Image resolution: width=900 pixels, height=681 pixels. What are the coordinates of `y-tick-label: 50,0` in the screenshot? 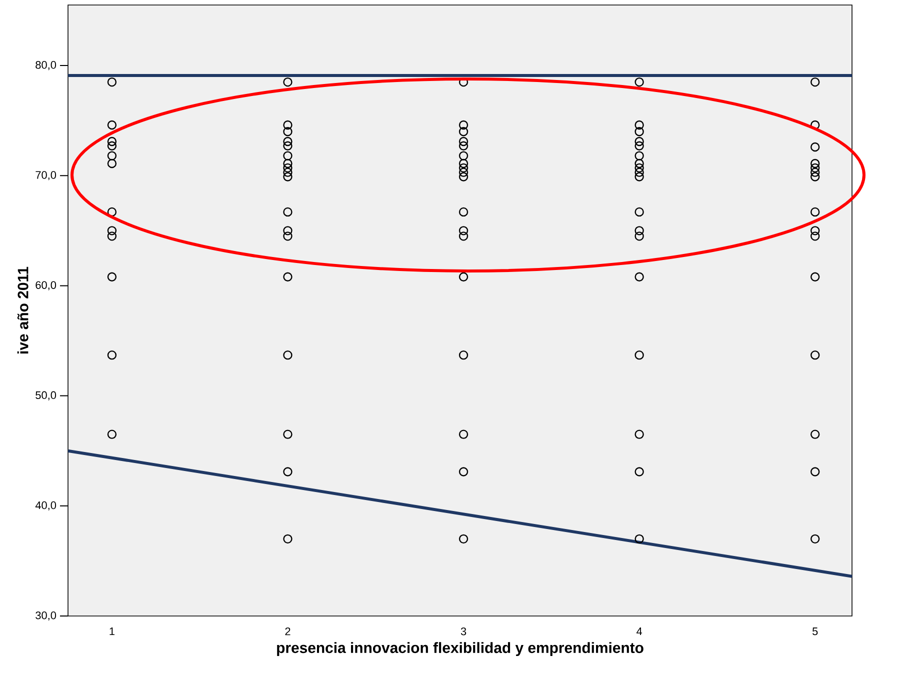 It's located at (46, 395).